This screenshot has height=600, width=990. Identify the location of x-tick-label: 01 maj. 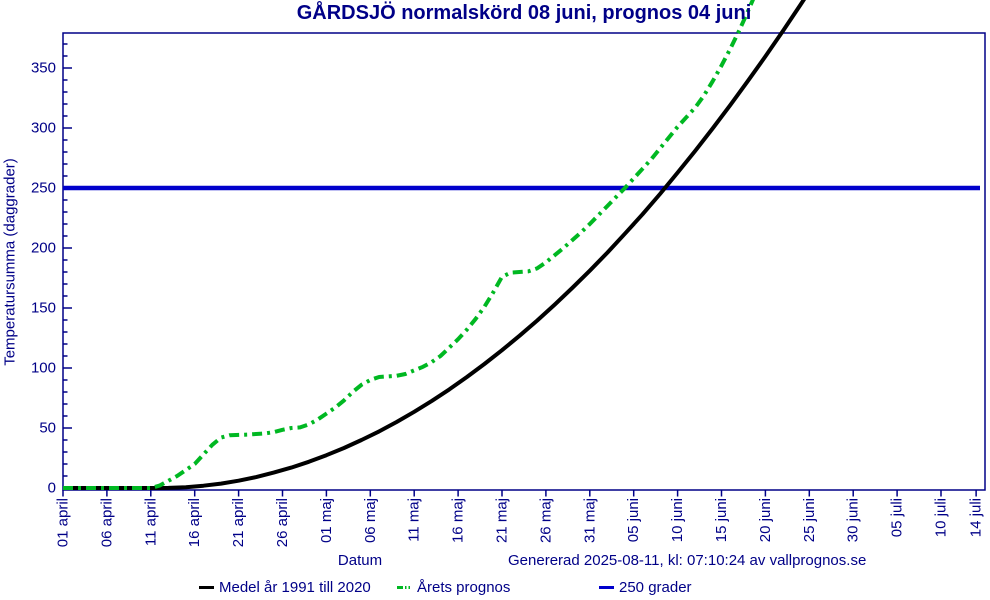
(326, 520).